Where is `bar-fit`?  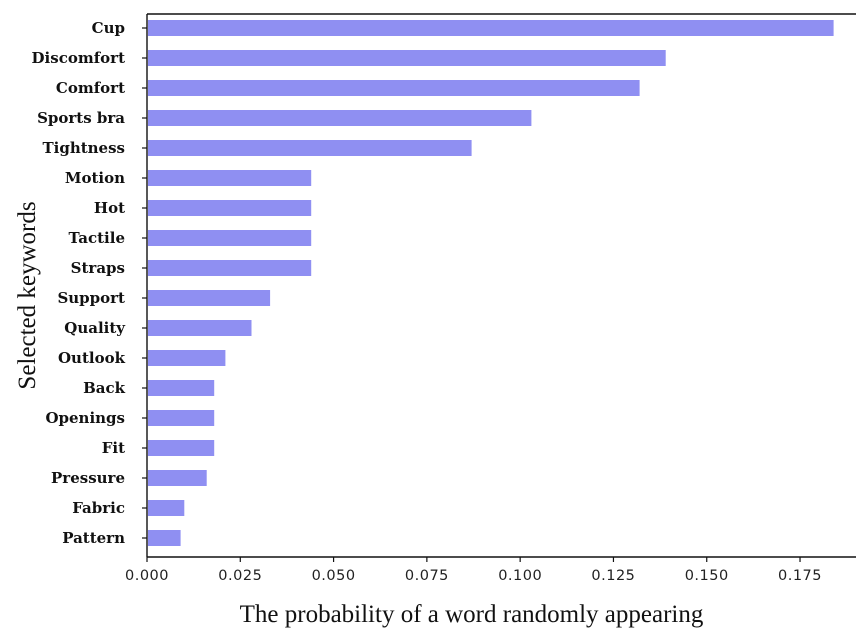 bar-fit is located at coordinates (181, 448).